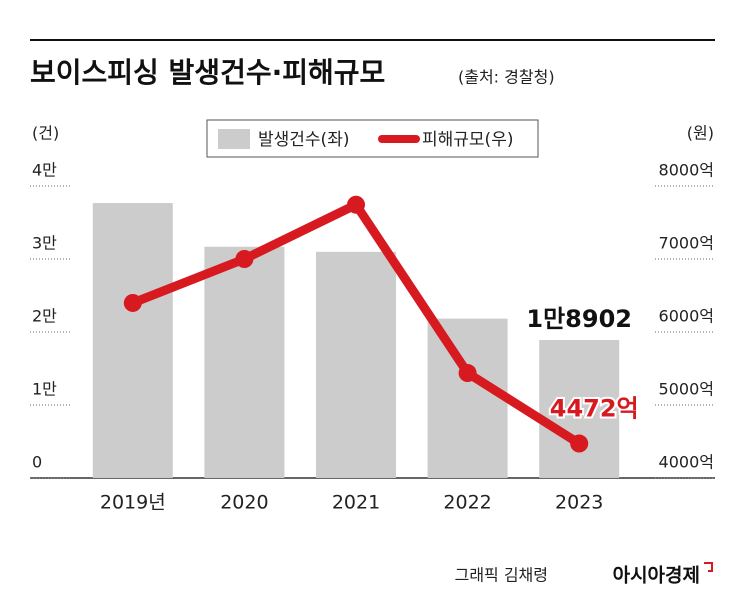 The height and width of the screenshot is (606, 745). I want to click on legend-swatch, so click(234, 139).